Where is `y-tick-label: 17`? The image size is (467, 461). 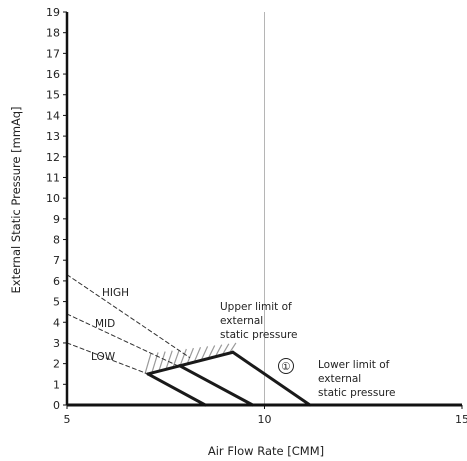
y-tick-label: 17 is located at coordinates (53, 53).